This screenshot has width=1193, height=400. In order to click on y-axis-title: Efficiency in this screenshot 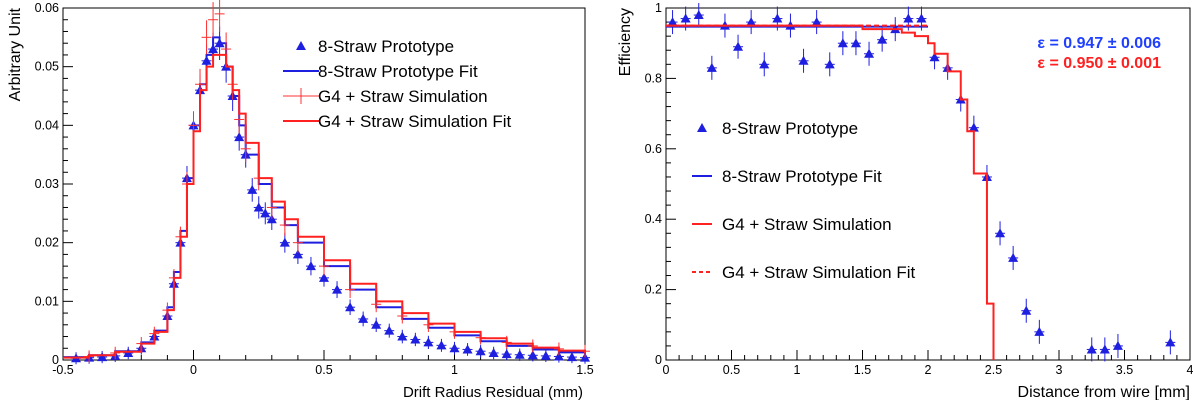, I will do `click(625, 42)`.